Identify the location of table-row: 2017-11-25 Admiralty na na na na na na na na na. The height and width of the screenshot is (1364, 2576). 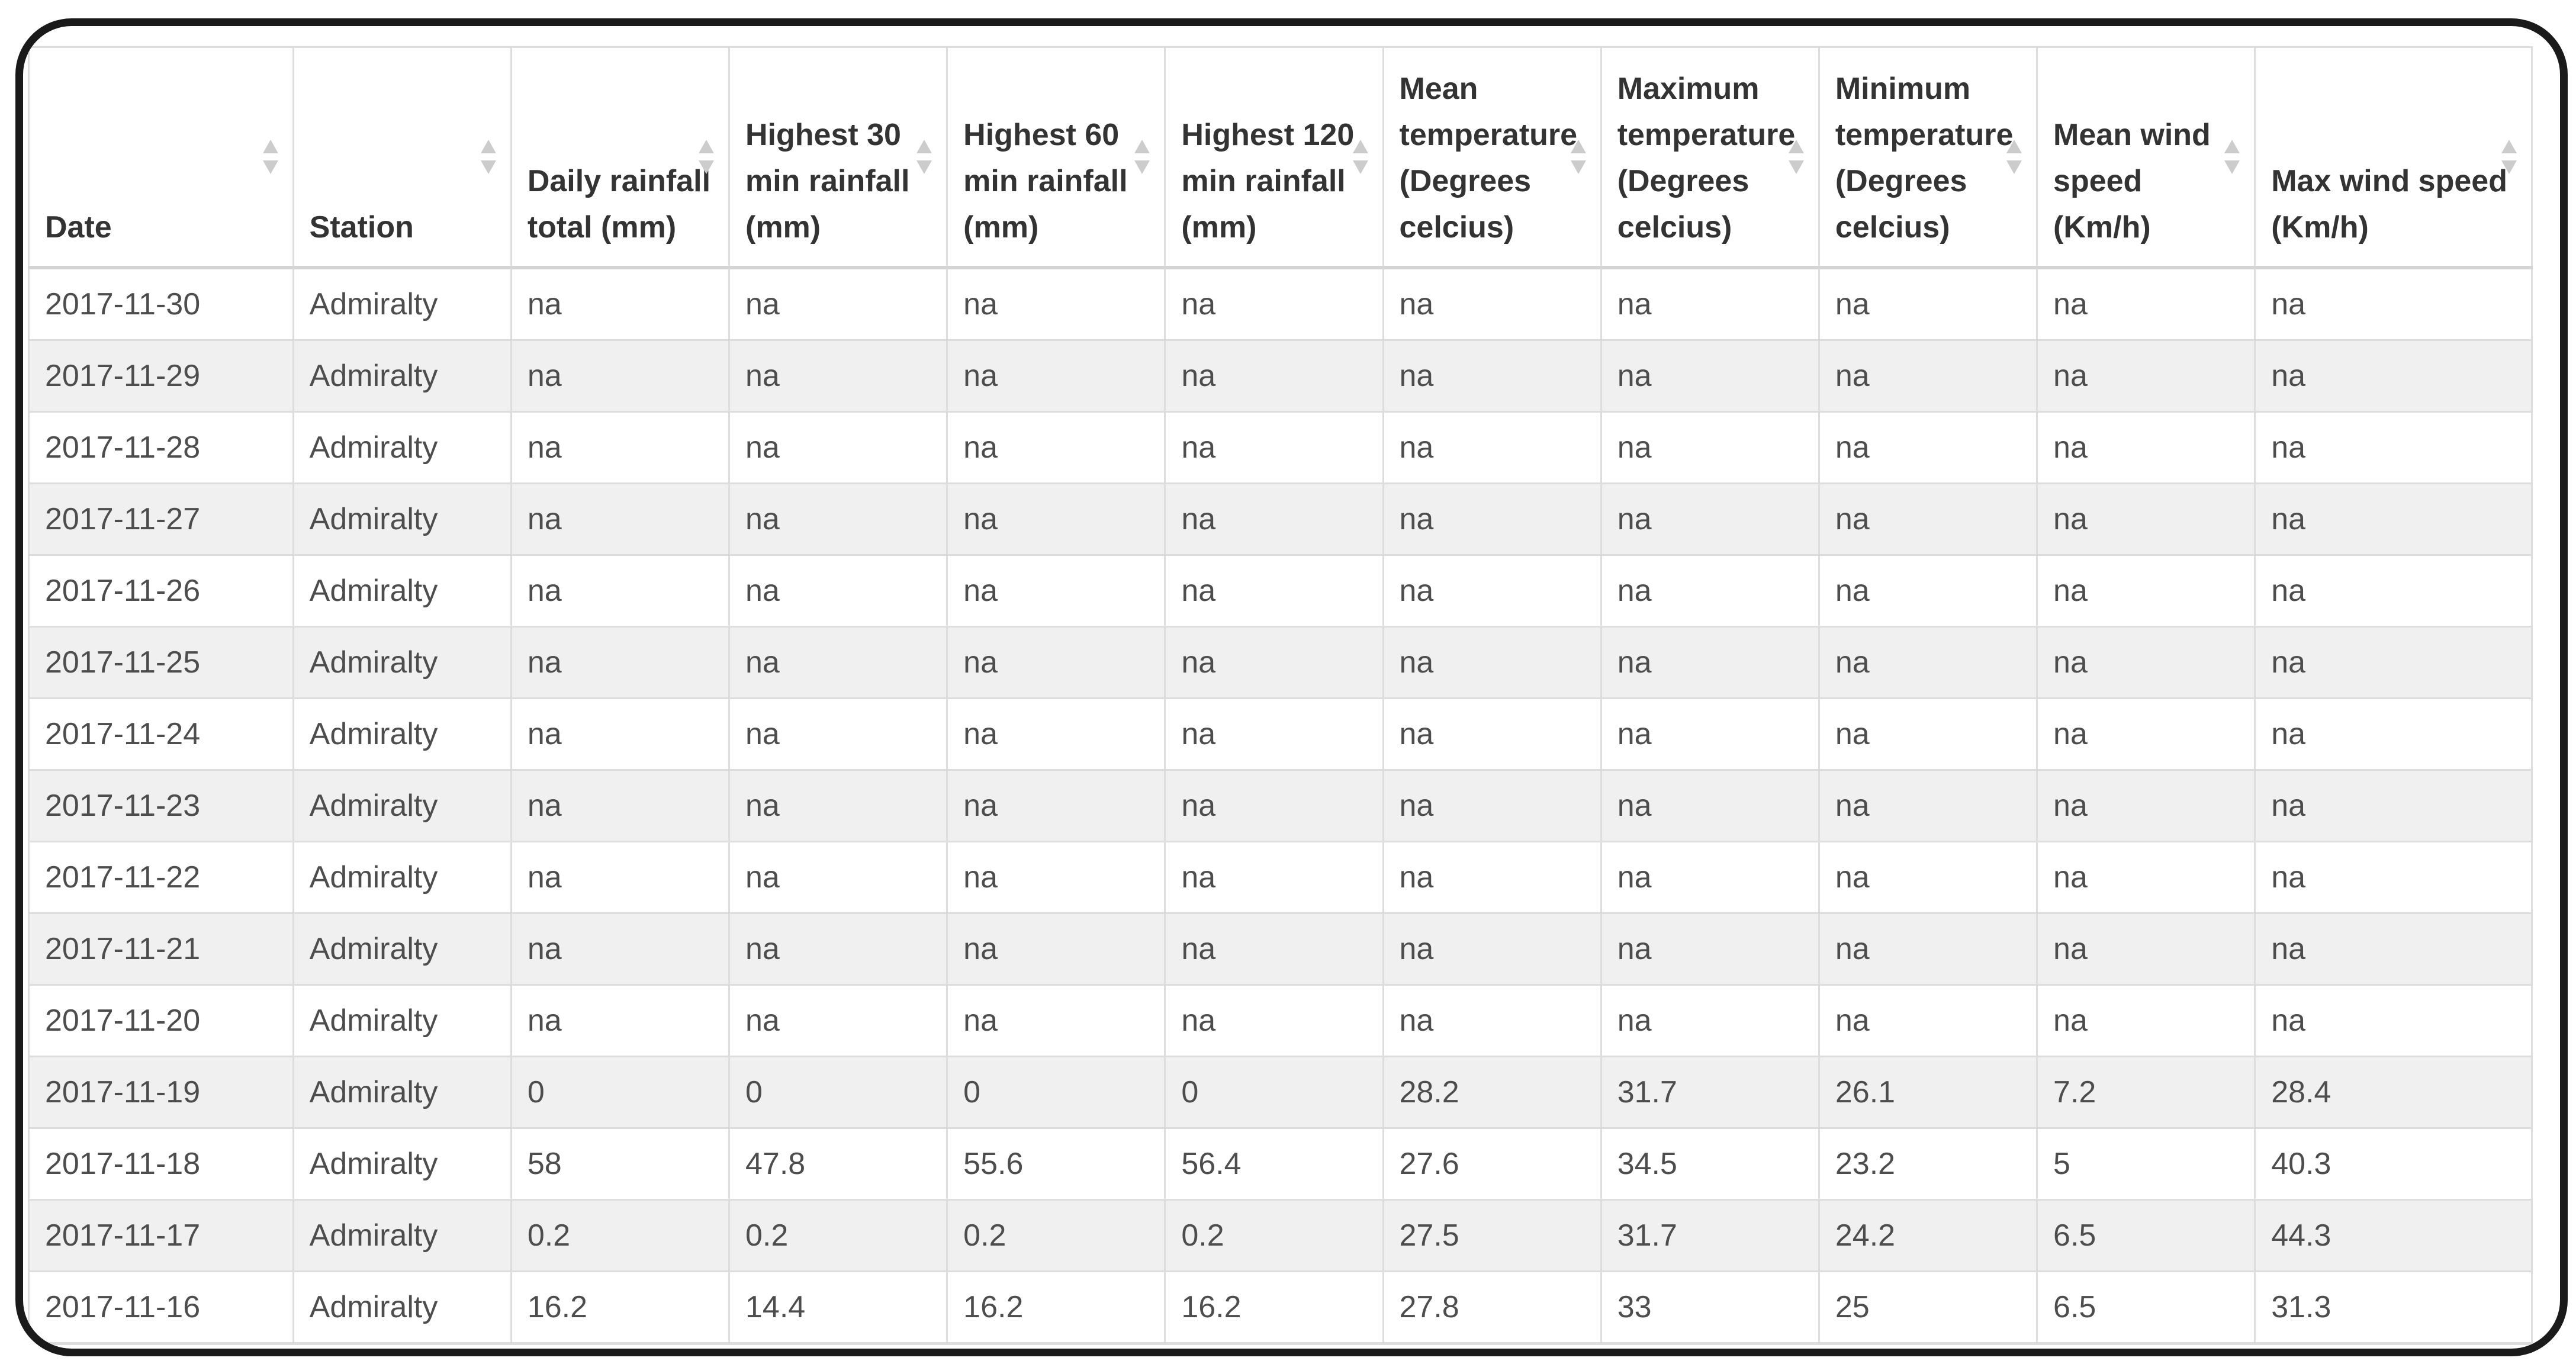
(1280, 662).